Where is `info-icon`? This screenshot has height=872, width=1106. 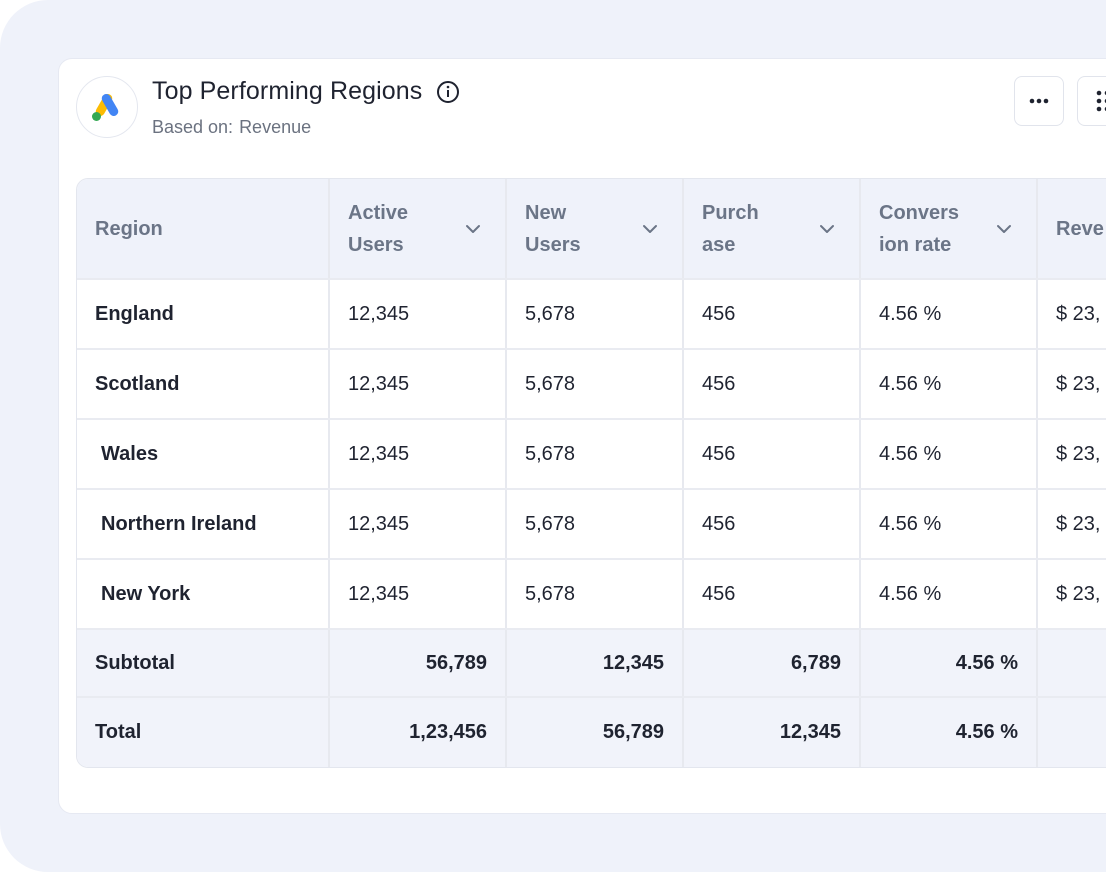 info-icon is located at coordinates (448, 92).